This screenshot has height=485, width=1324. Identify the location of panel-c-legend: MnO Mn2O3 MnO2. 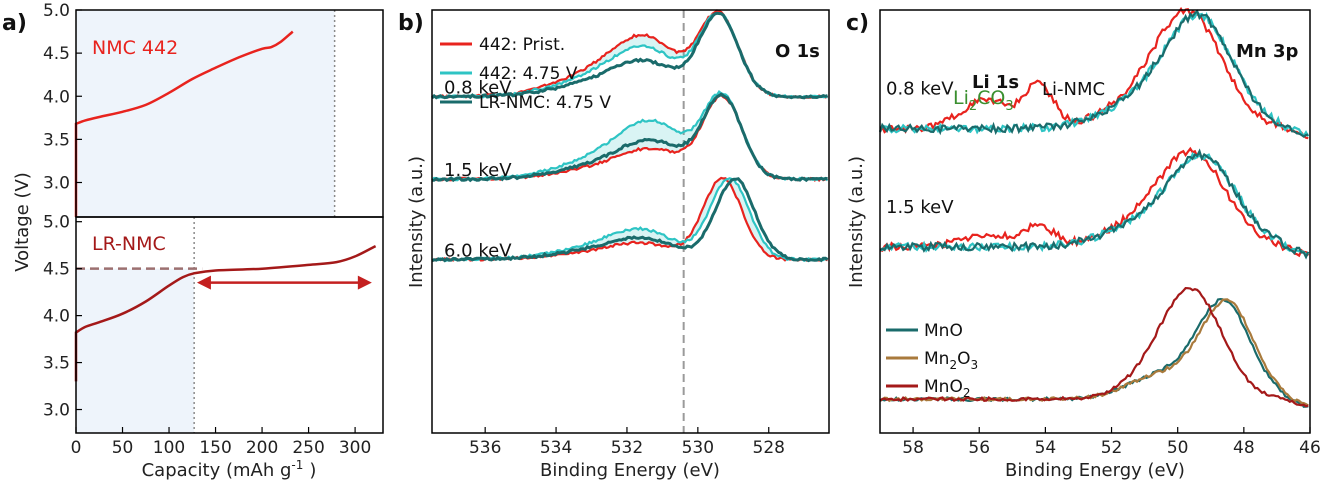
(932, 360).